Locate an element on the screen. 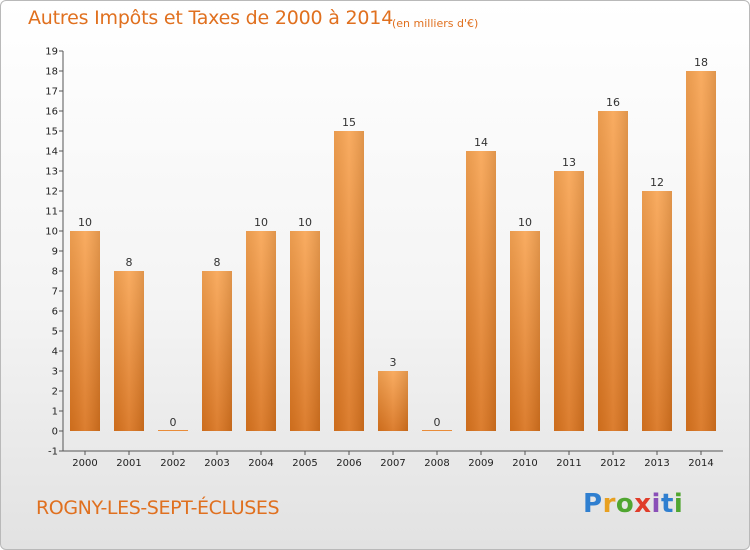 Image resolution: width=750 pixels, height=550 pixels. x-tick-label: 2012 is located at coordinates (612, 463).